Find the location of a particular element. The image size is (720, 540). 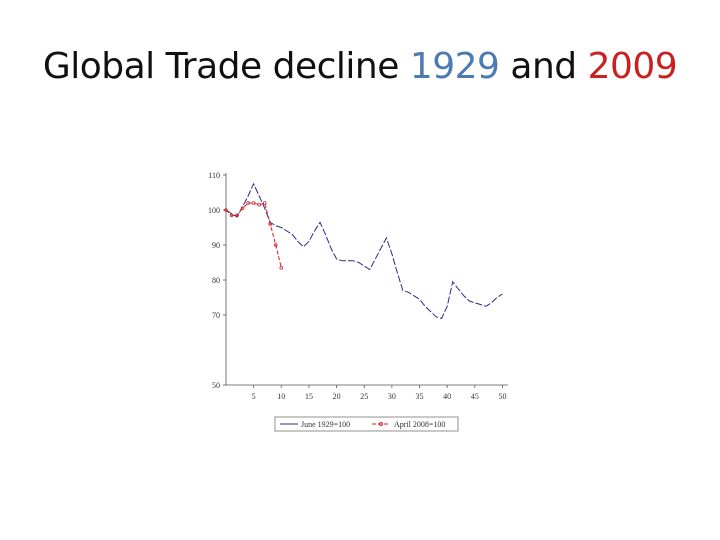

x-tick-label: 25 is located at coordinates (364, 396).